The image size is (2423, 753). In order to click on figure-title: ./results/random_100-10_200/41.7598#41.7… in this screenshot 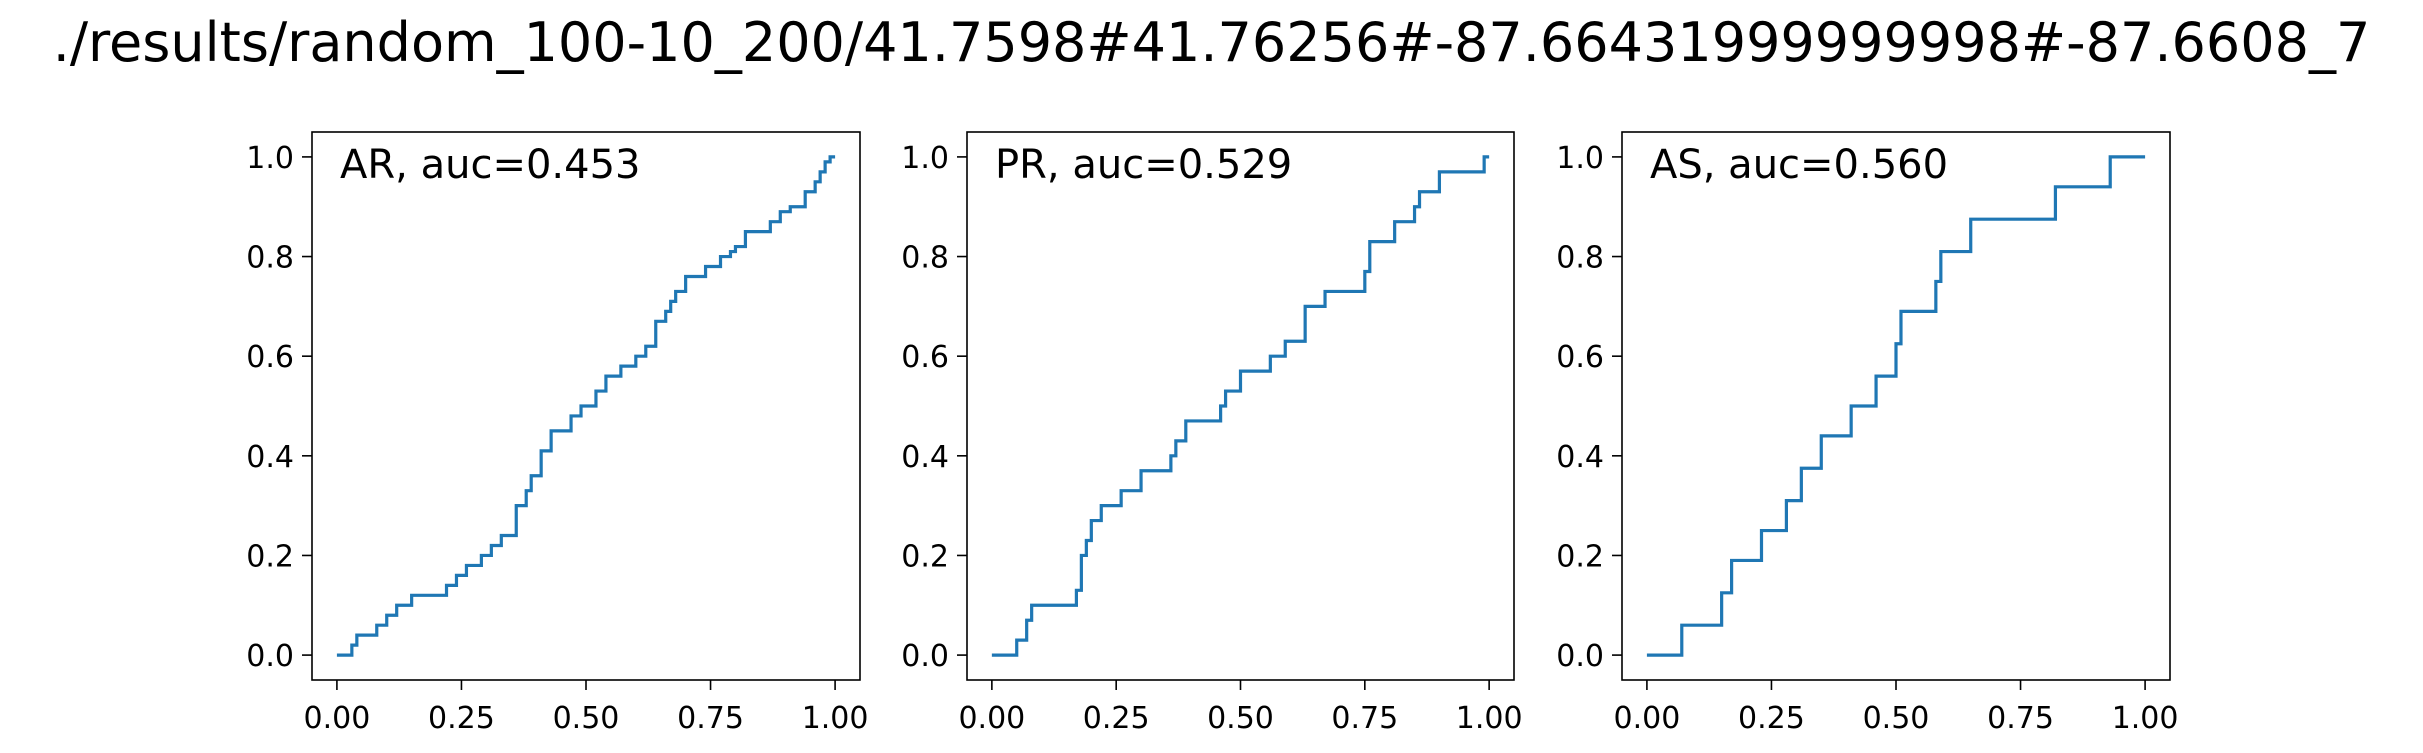, I will do `click(1211, 42)`.